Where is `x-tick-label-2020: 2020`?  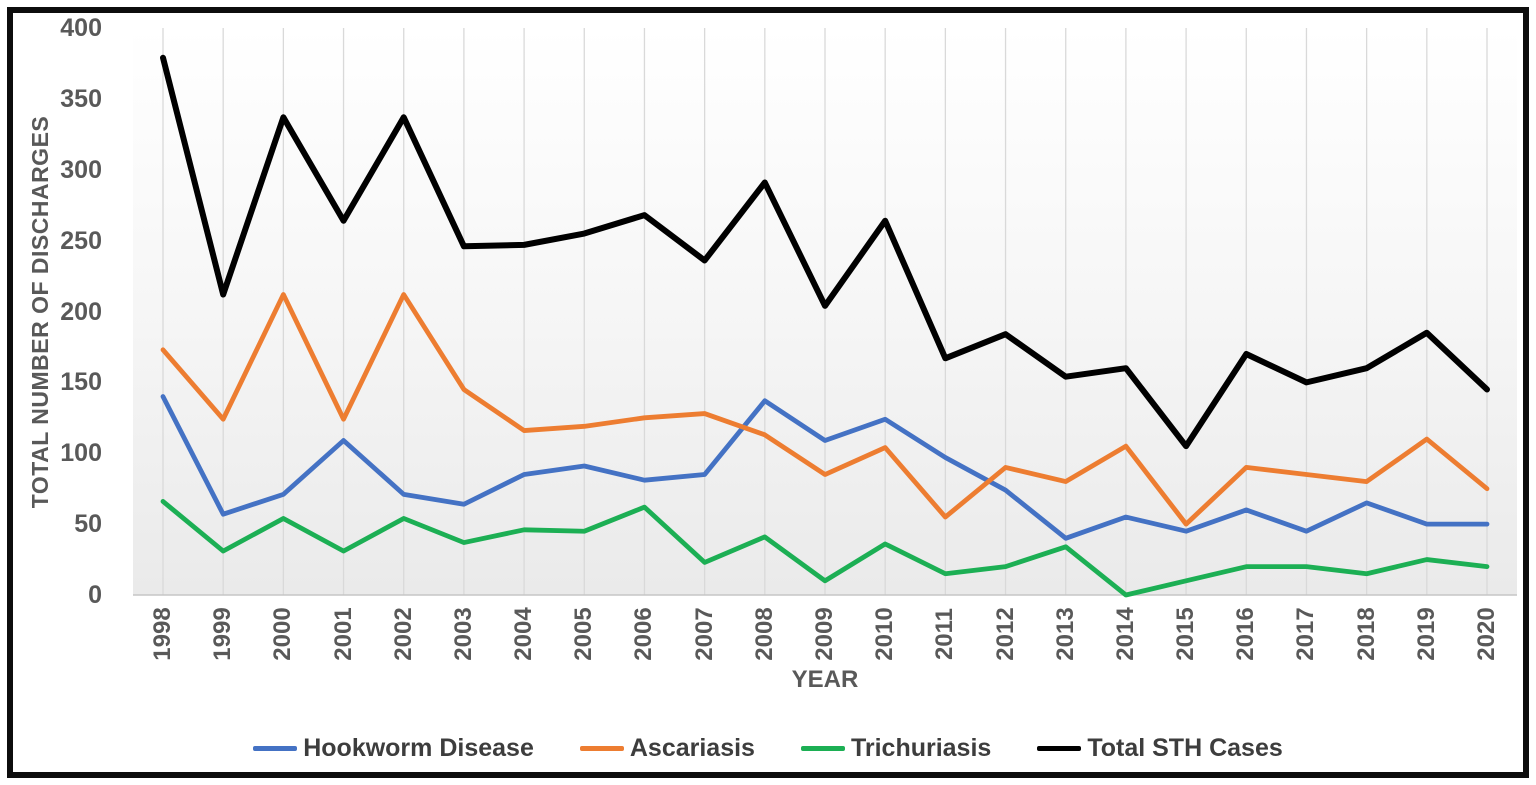 x-tick-label-2020: 2020 is located at coordinates (1486, 634).